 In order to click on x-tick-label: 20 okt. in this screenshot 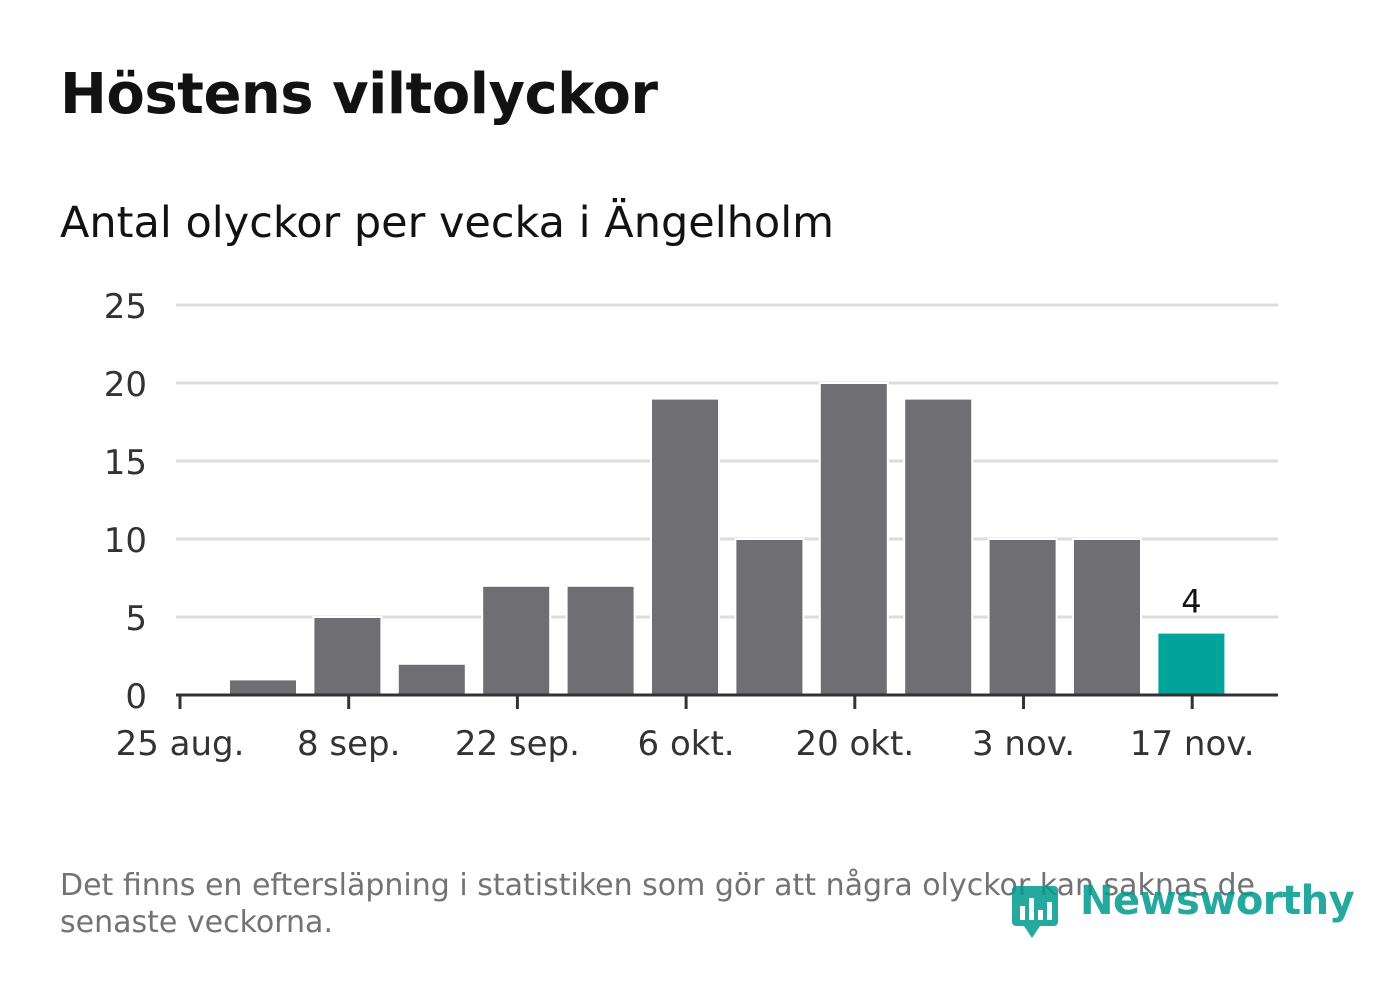, I will do `click(854, 744)`.